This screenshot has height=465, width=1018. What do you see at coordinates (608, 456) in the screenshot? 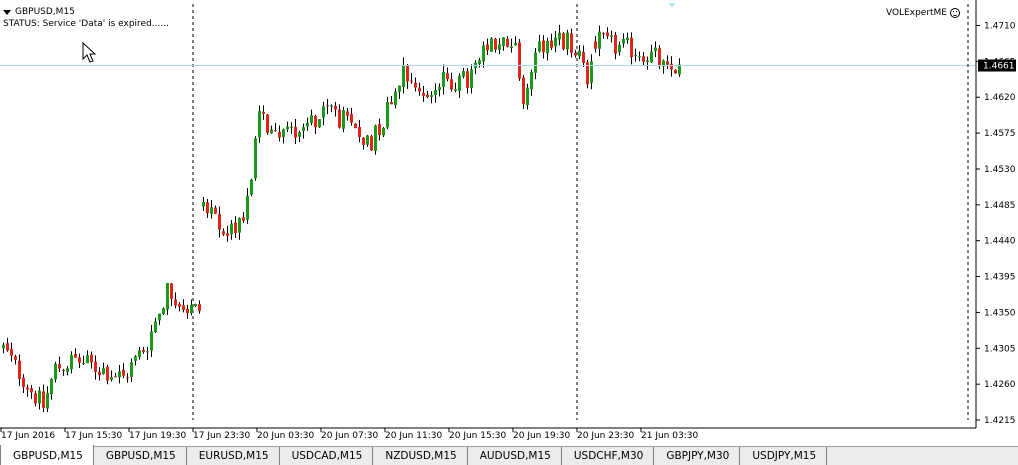
I see `chart-tab: USDCHF,M30` at bounding box center [608, 456].